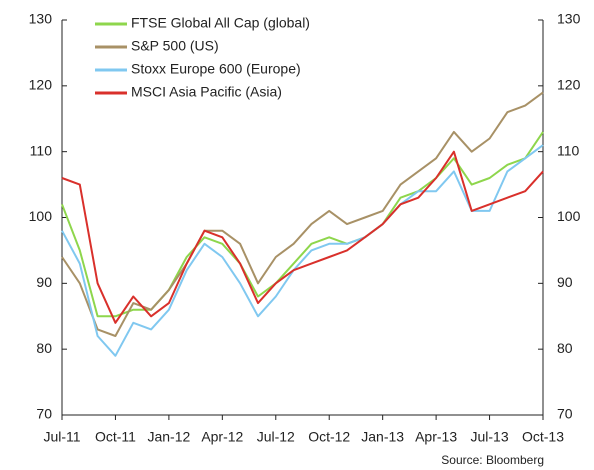 This screenshot has height=470, width=594. Describe the element at coordinates (44, 282) in the screenshot. I see `y-tick-label: 90` at that location.